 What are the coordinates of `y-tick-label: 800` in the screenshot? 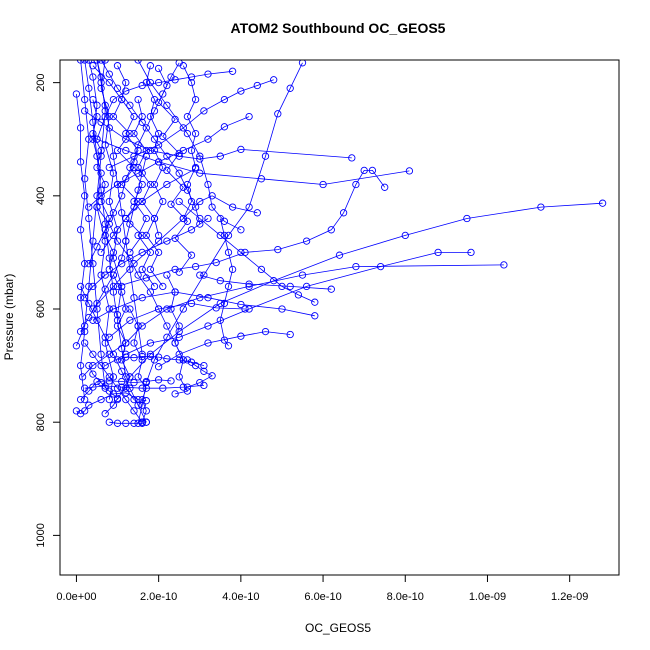 It's located at (41, 422).